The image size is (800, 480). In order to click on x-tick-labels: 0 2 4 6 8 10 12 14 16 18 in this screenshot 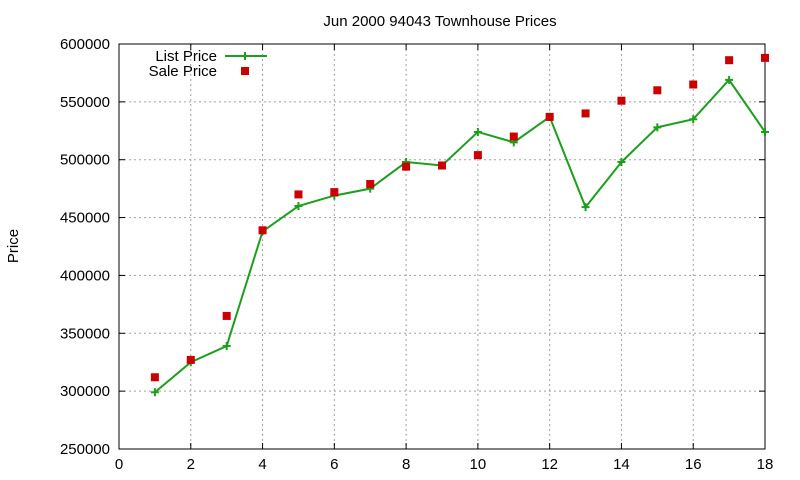, I will do `click(444, 464)`.